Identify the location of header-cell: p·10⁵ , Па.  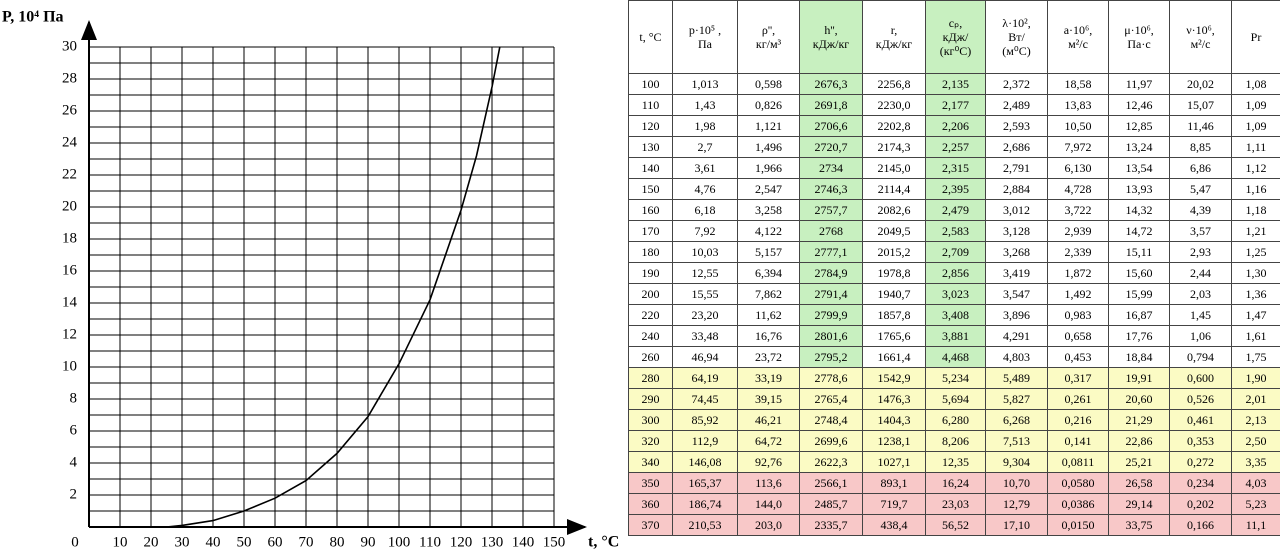
(705, 37).